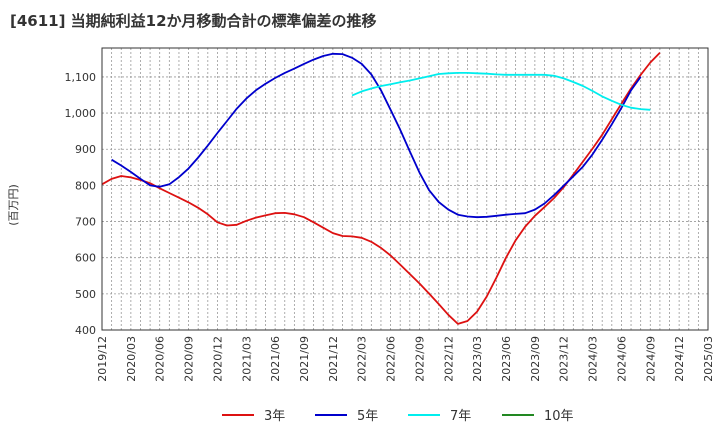 The width and height of the screenshot is (720, 440). What do you see at coordinates (398, 416) in the screenshot?
I see `legend: 3年 5年 7年 10年` at bounding box center [398, 416].